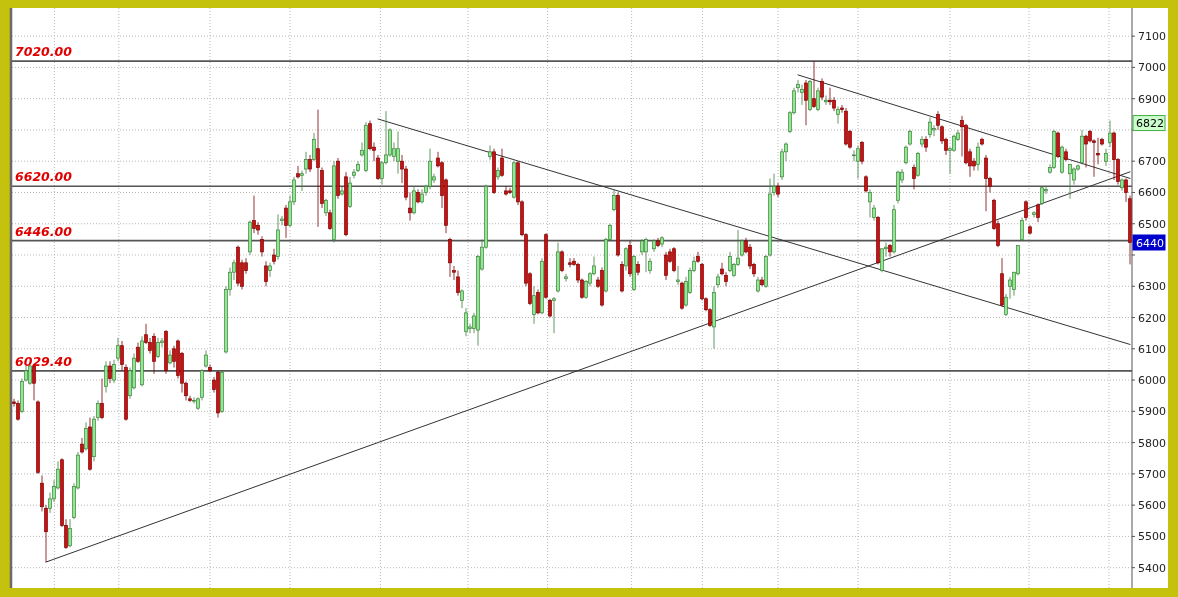 The width and height of the screenshot is (1178, 597). I want to click on ref-line-label: 6029.40, so click(44, 361).